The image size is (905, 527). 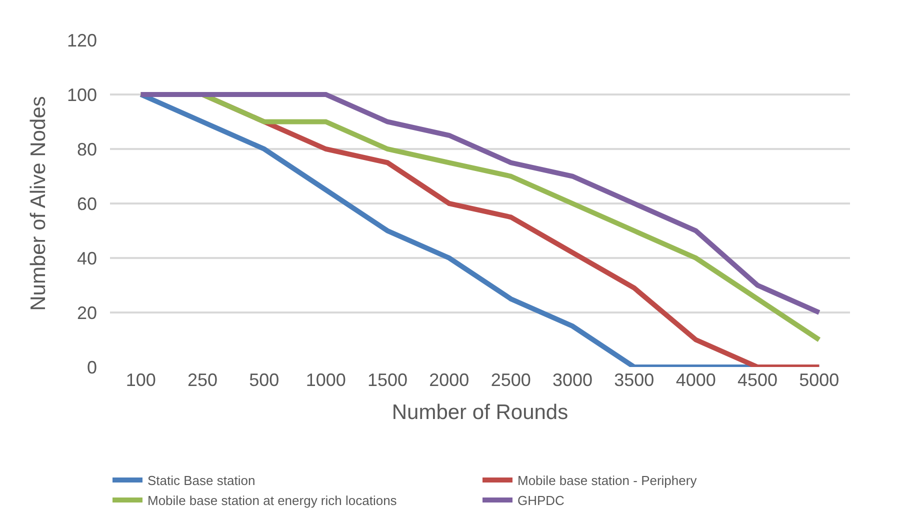 I want to click on x-tick-label: 250, so click(x=202, y=380).